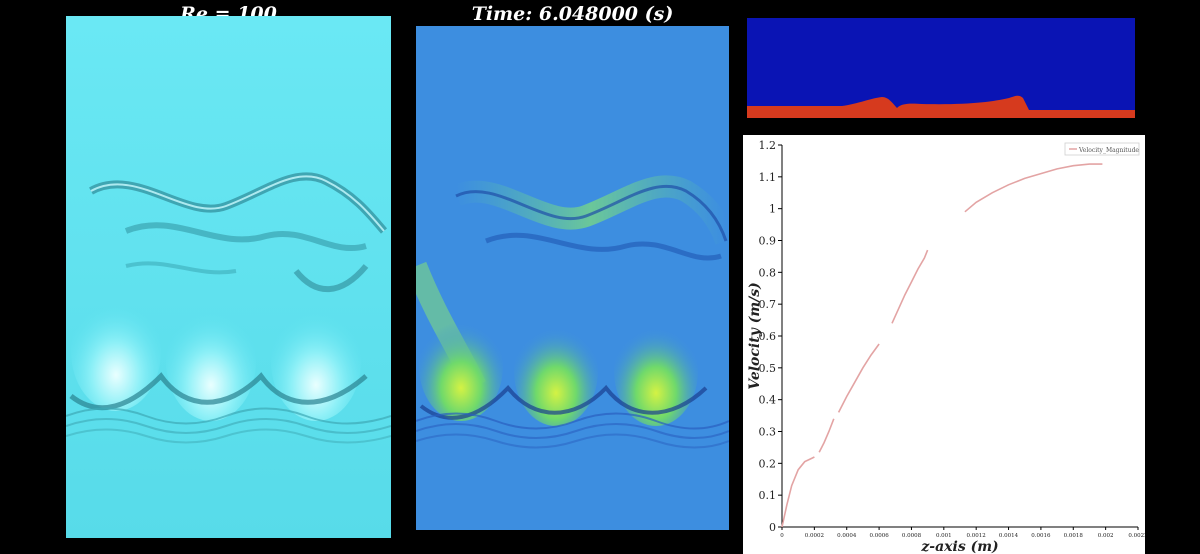 The height and width of the screenshot is (554, 1200). I want to click on y-axis-label: Velocity (m/s), so click(755, 336).